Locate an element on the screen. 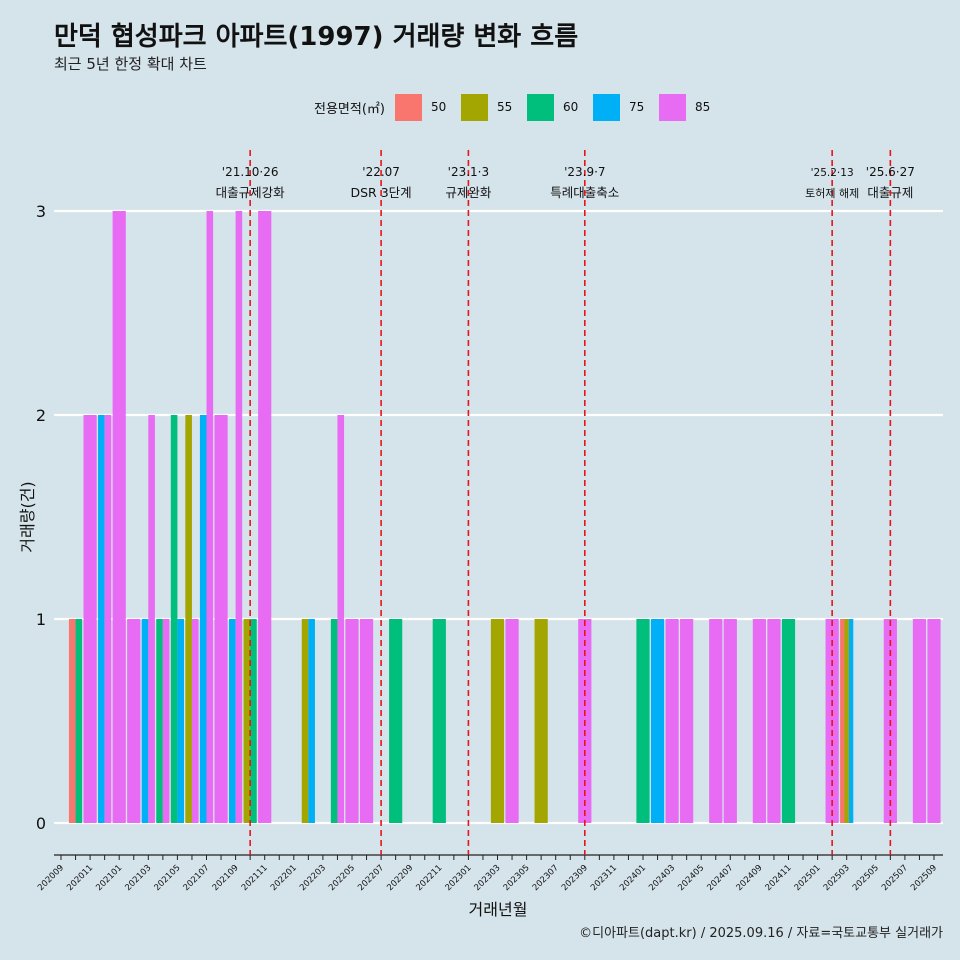 This screenshot has height=960, width=960. x-tick-label: 202203 is located at coordinates (313, 878).